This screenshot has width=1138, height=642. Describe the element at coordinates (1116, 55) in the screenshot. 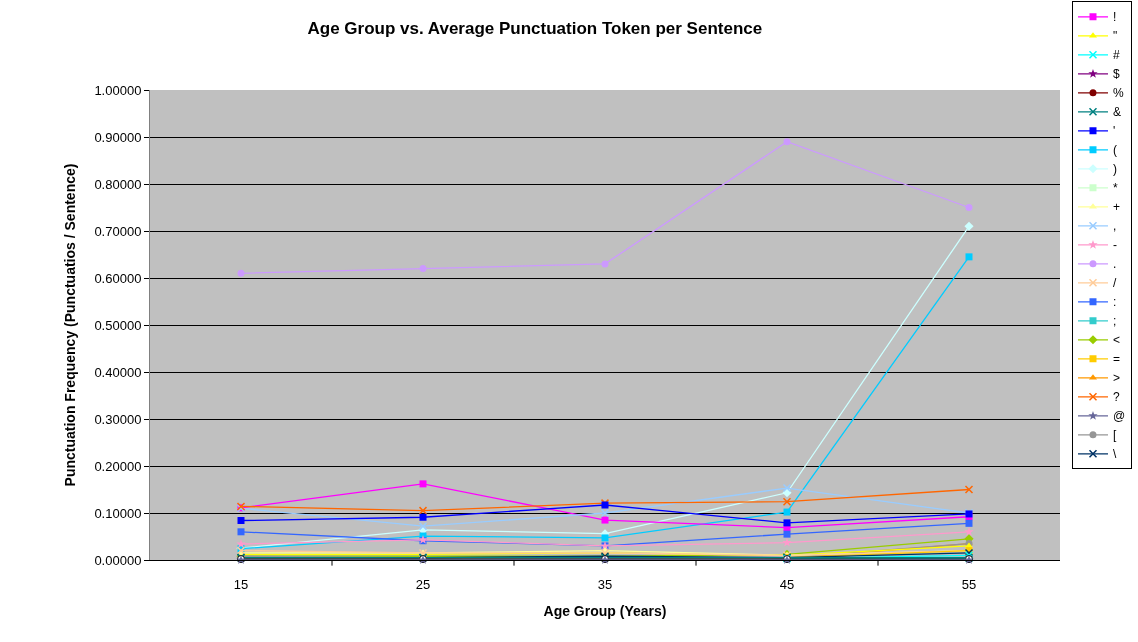

I see `legend-label: #` at that location.